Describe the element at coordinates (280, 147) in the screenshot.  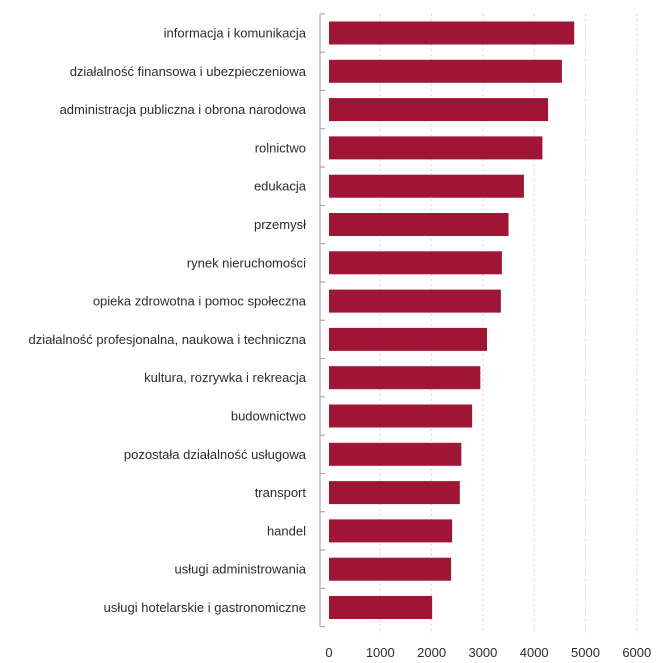
I see `category-label: rolnictwo` at that location.